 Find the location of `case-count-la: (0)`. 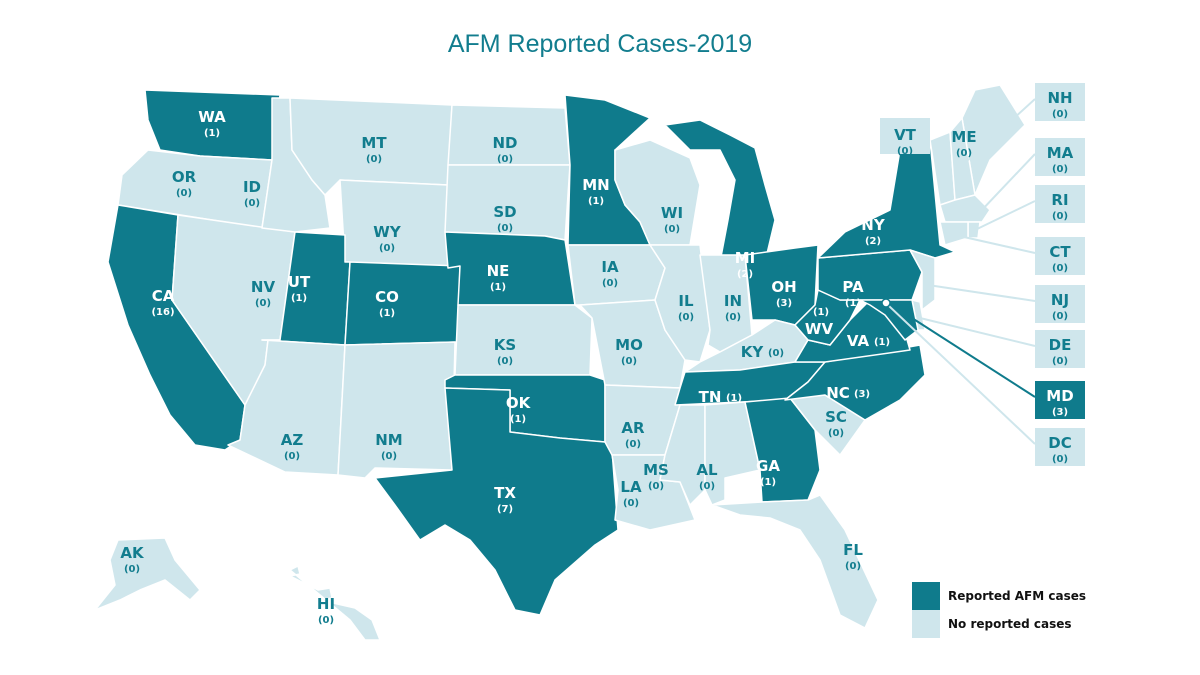

case-count-la: (0) is located at coordinates (631, 503).